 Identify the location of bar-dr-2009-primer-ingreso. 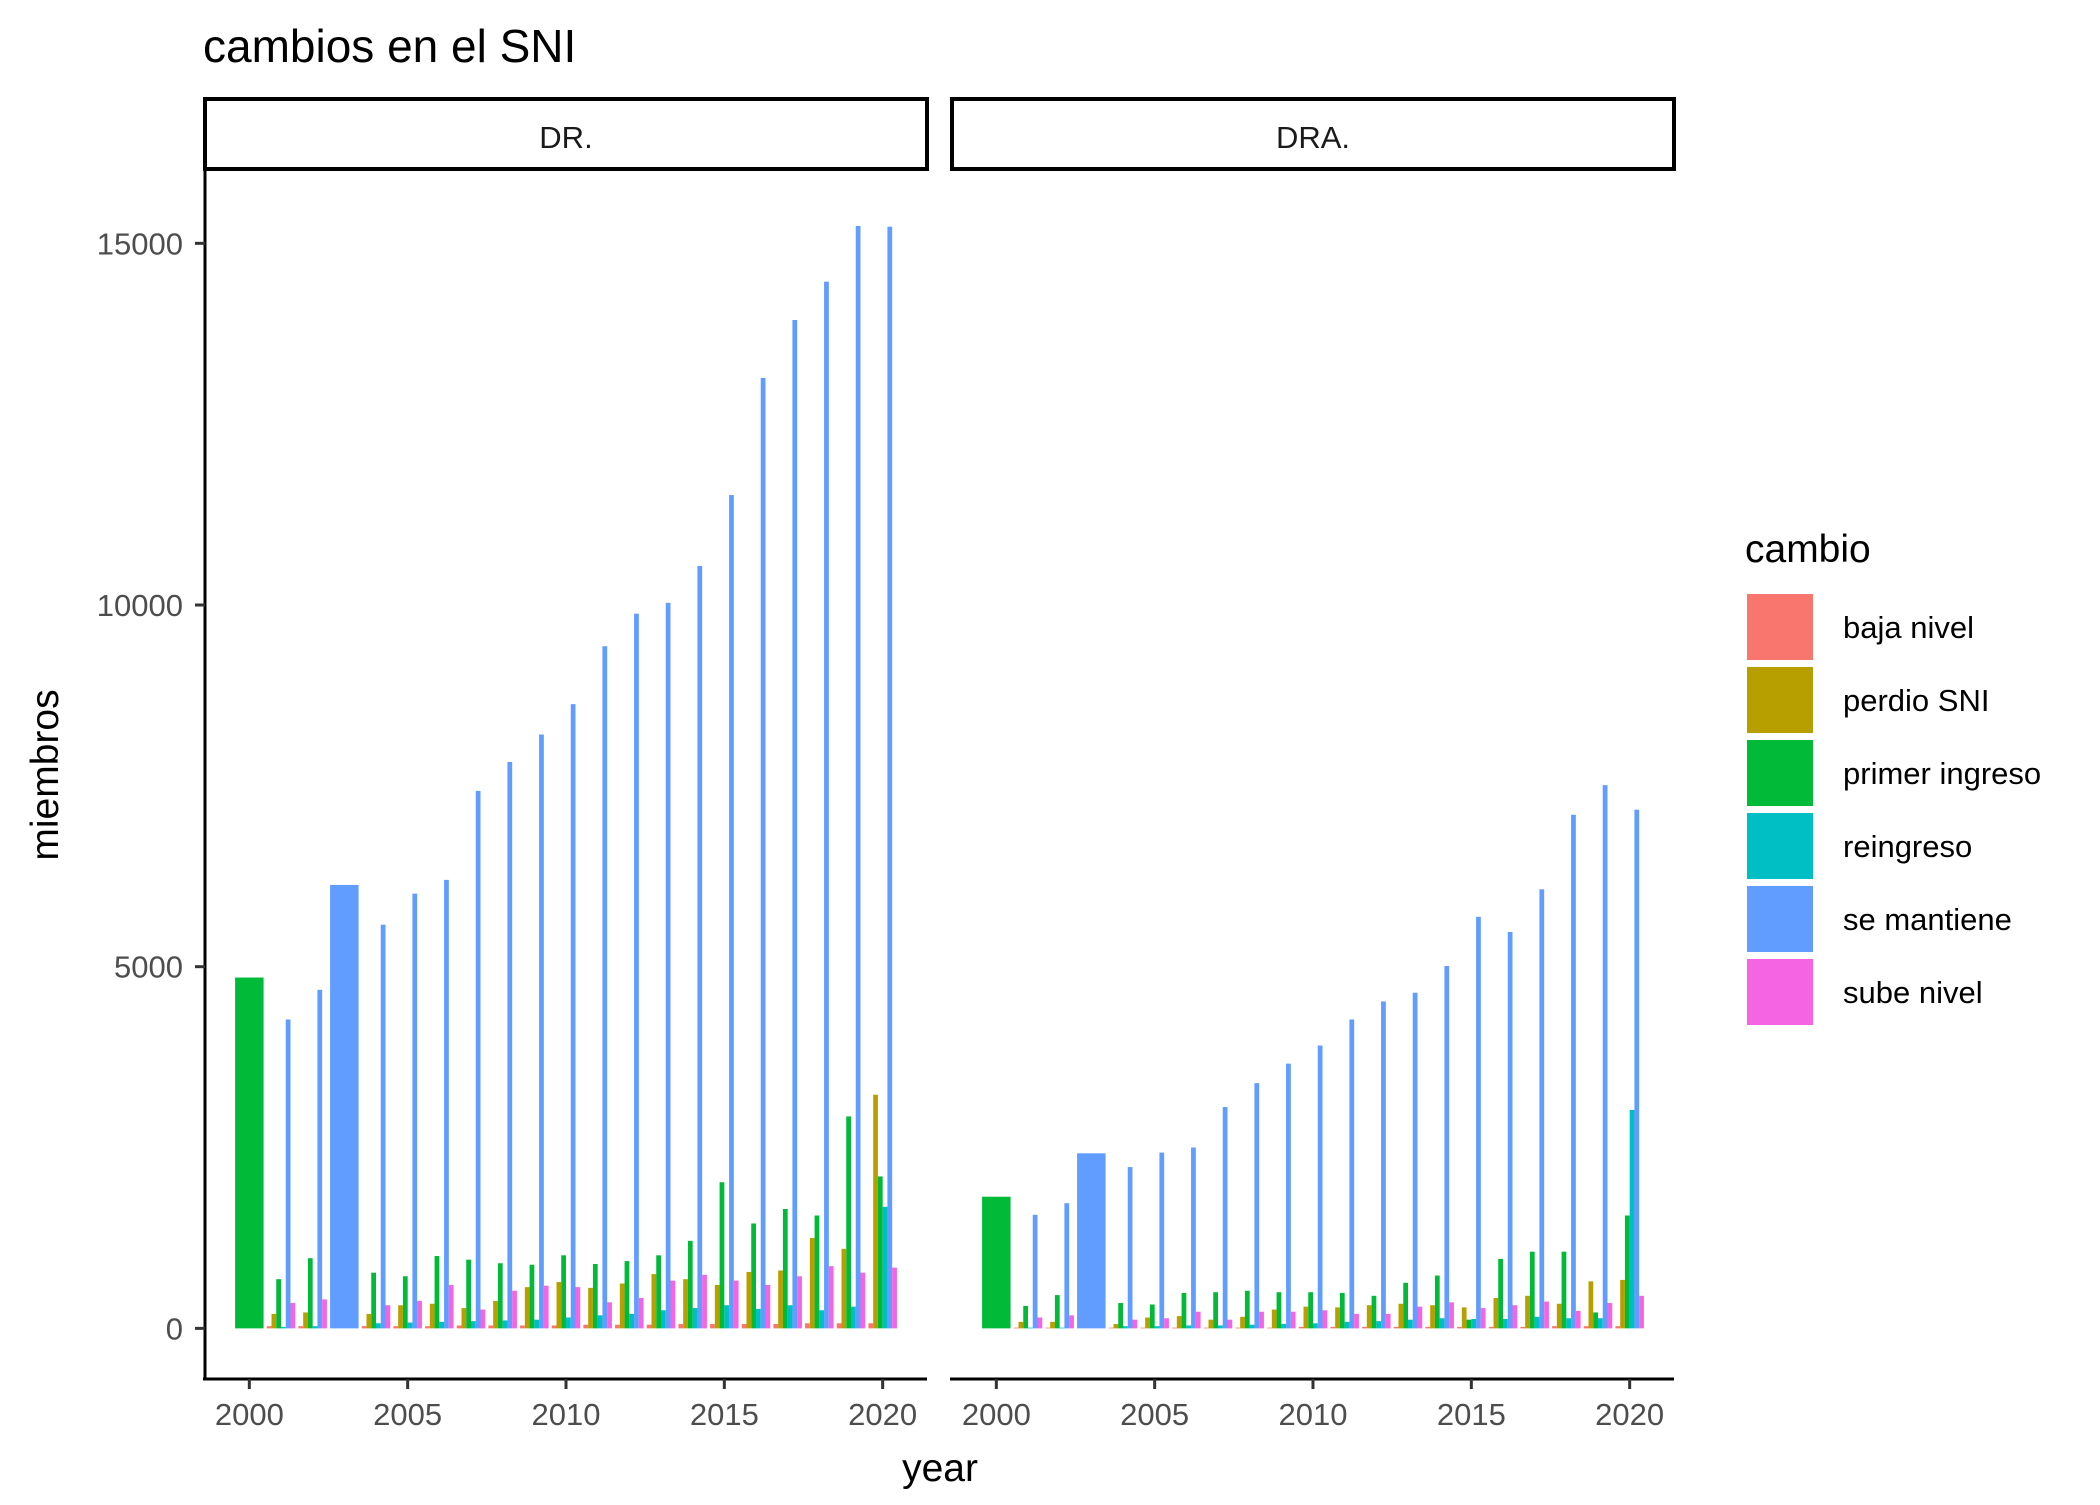
(532, 1296).